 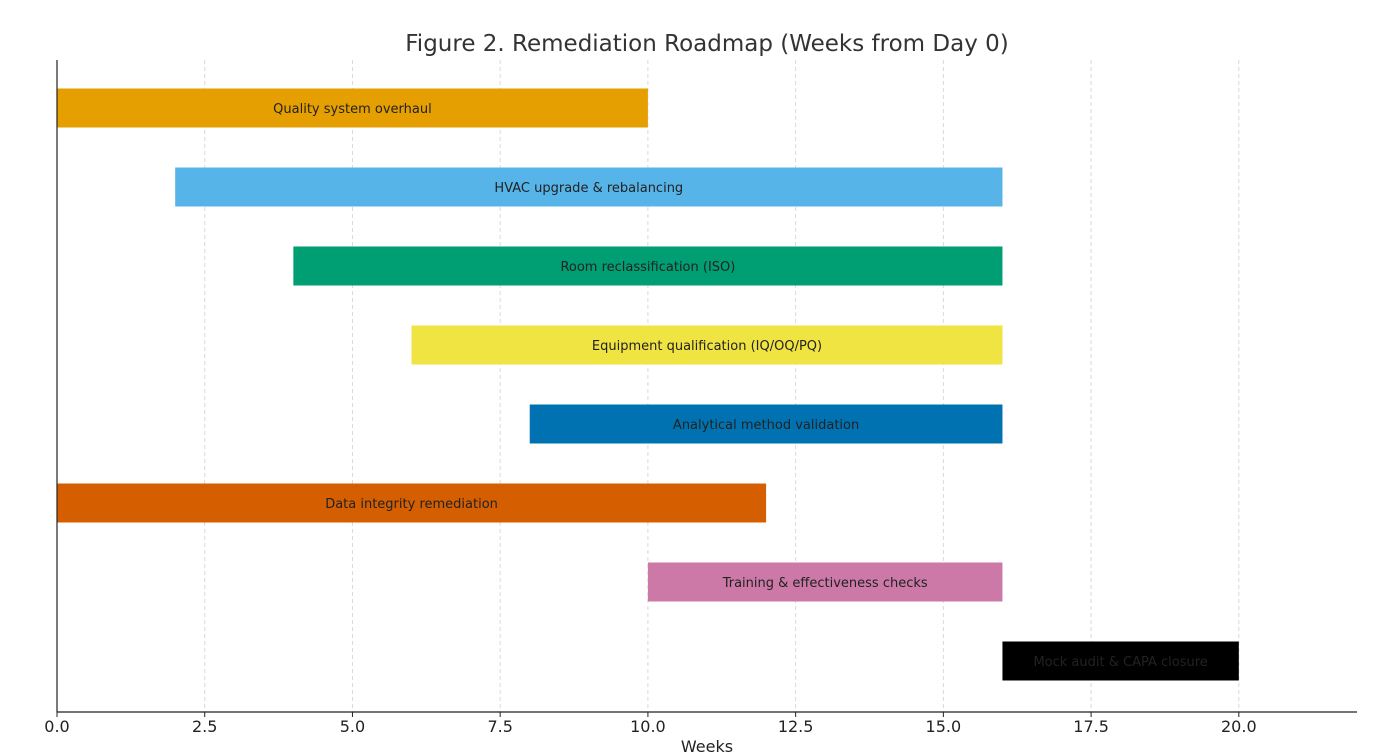 I want to click on x-axis-label: Weeks, so click(x=707, y=746).